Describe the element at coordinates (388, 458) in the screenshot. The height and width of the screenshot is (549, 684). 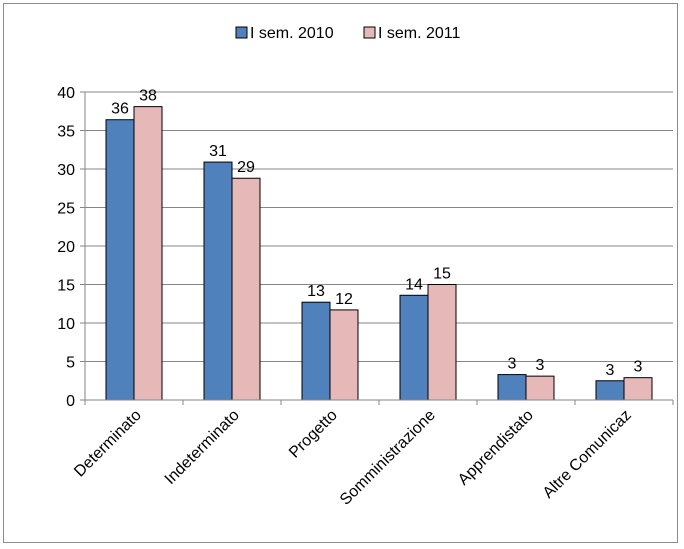
I see `x-category-label: Somministrazione` at that location.